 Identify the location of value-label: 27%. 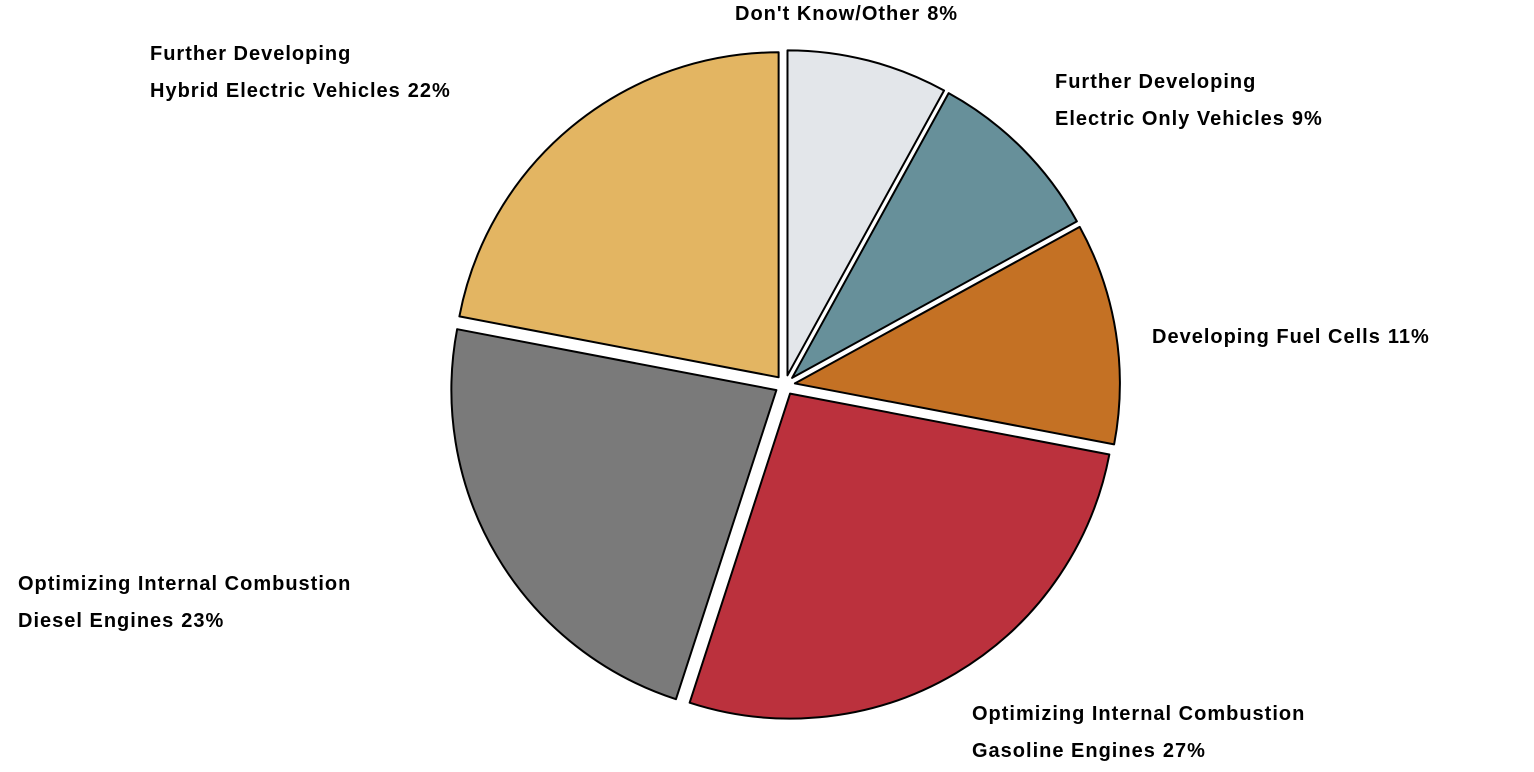
(1184, 751).